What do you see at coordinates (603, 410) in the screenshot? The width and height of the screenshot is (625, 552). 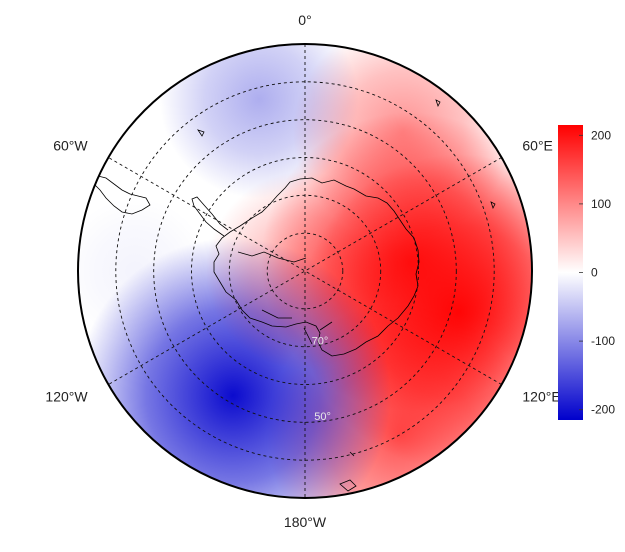 I see `colorbar-tick-label: -200` at bounding box center [603, 410].